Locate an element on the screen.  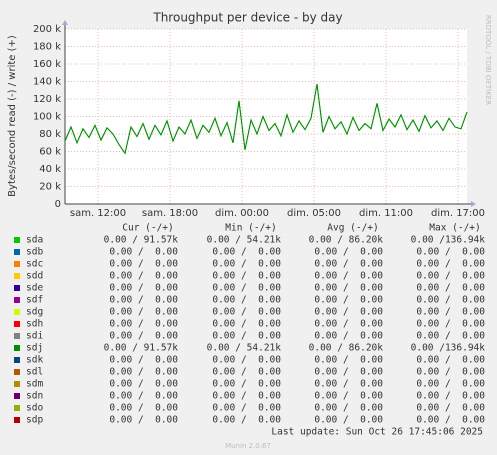
legend-name: sdb is located at coordinates (34, 252).